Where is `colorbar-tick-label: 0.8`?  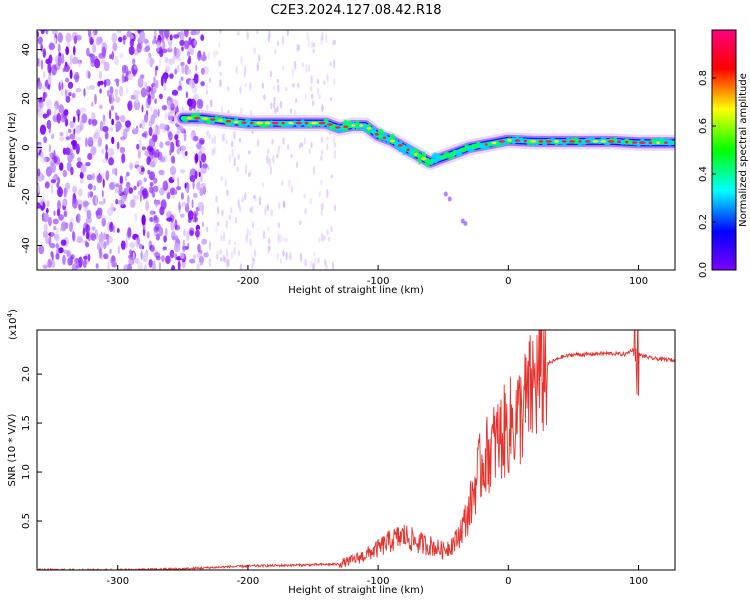
colorbar-tick-label: 0.8 is located at coordinates (703, 78).